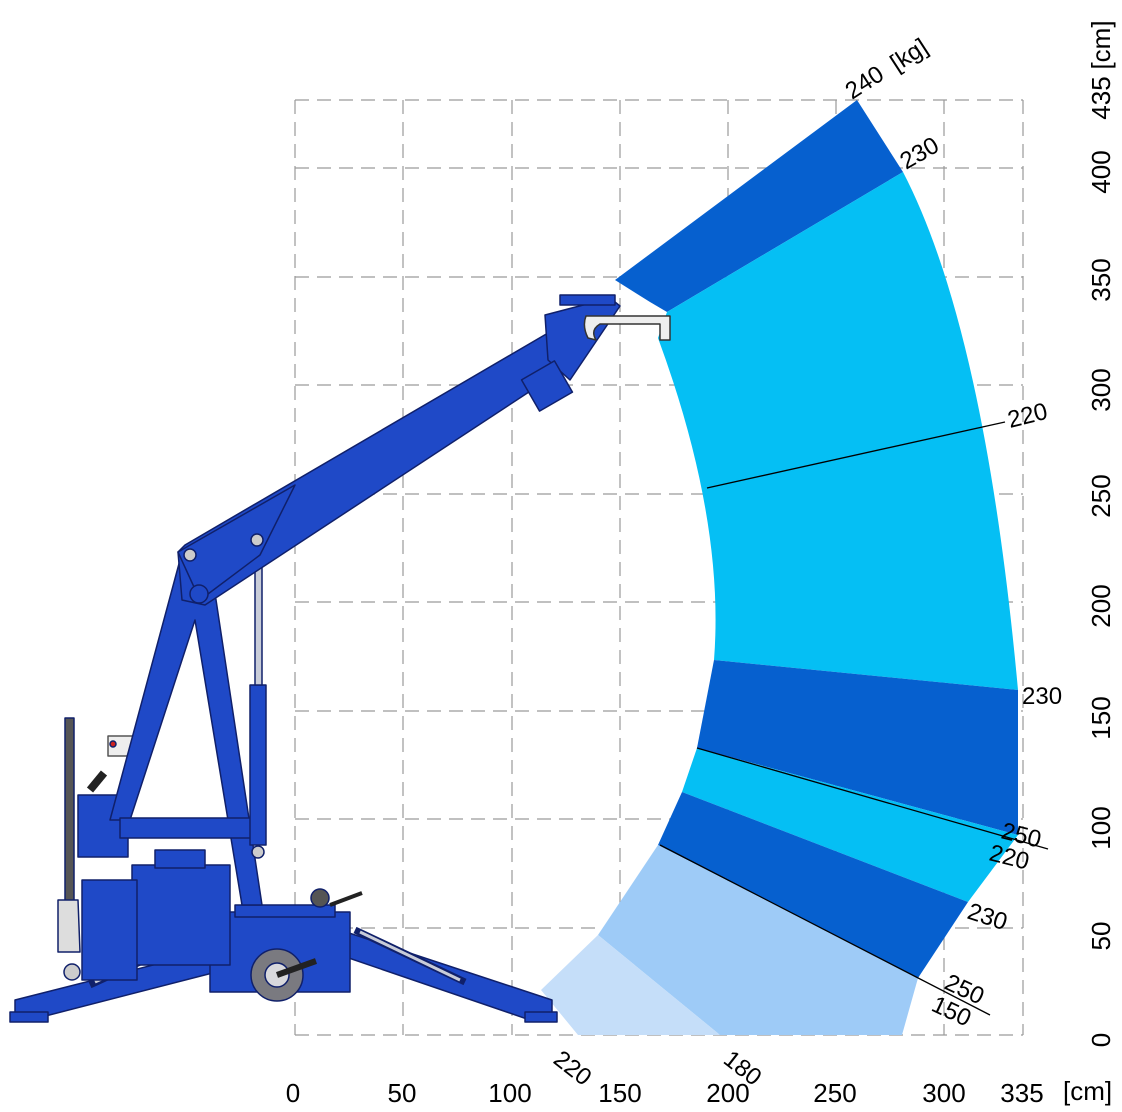 Image resolution: width=1122 pixels, height=1112 pixels. I want to click on x-tick-250: 250, so click(834, 1093).